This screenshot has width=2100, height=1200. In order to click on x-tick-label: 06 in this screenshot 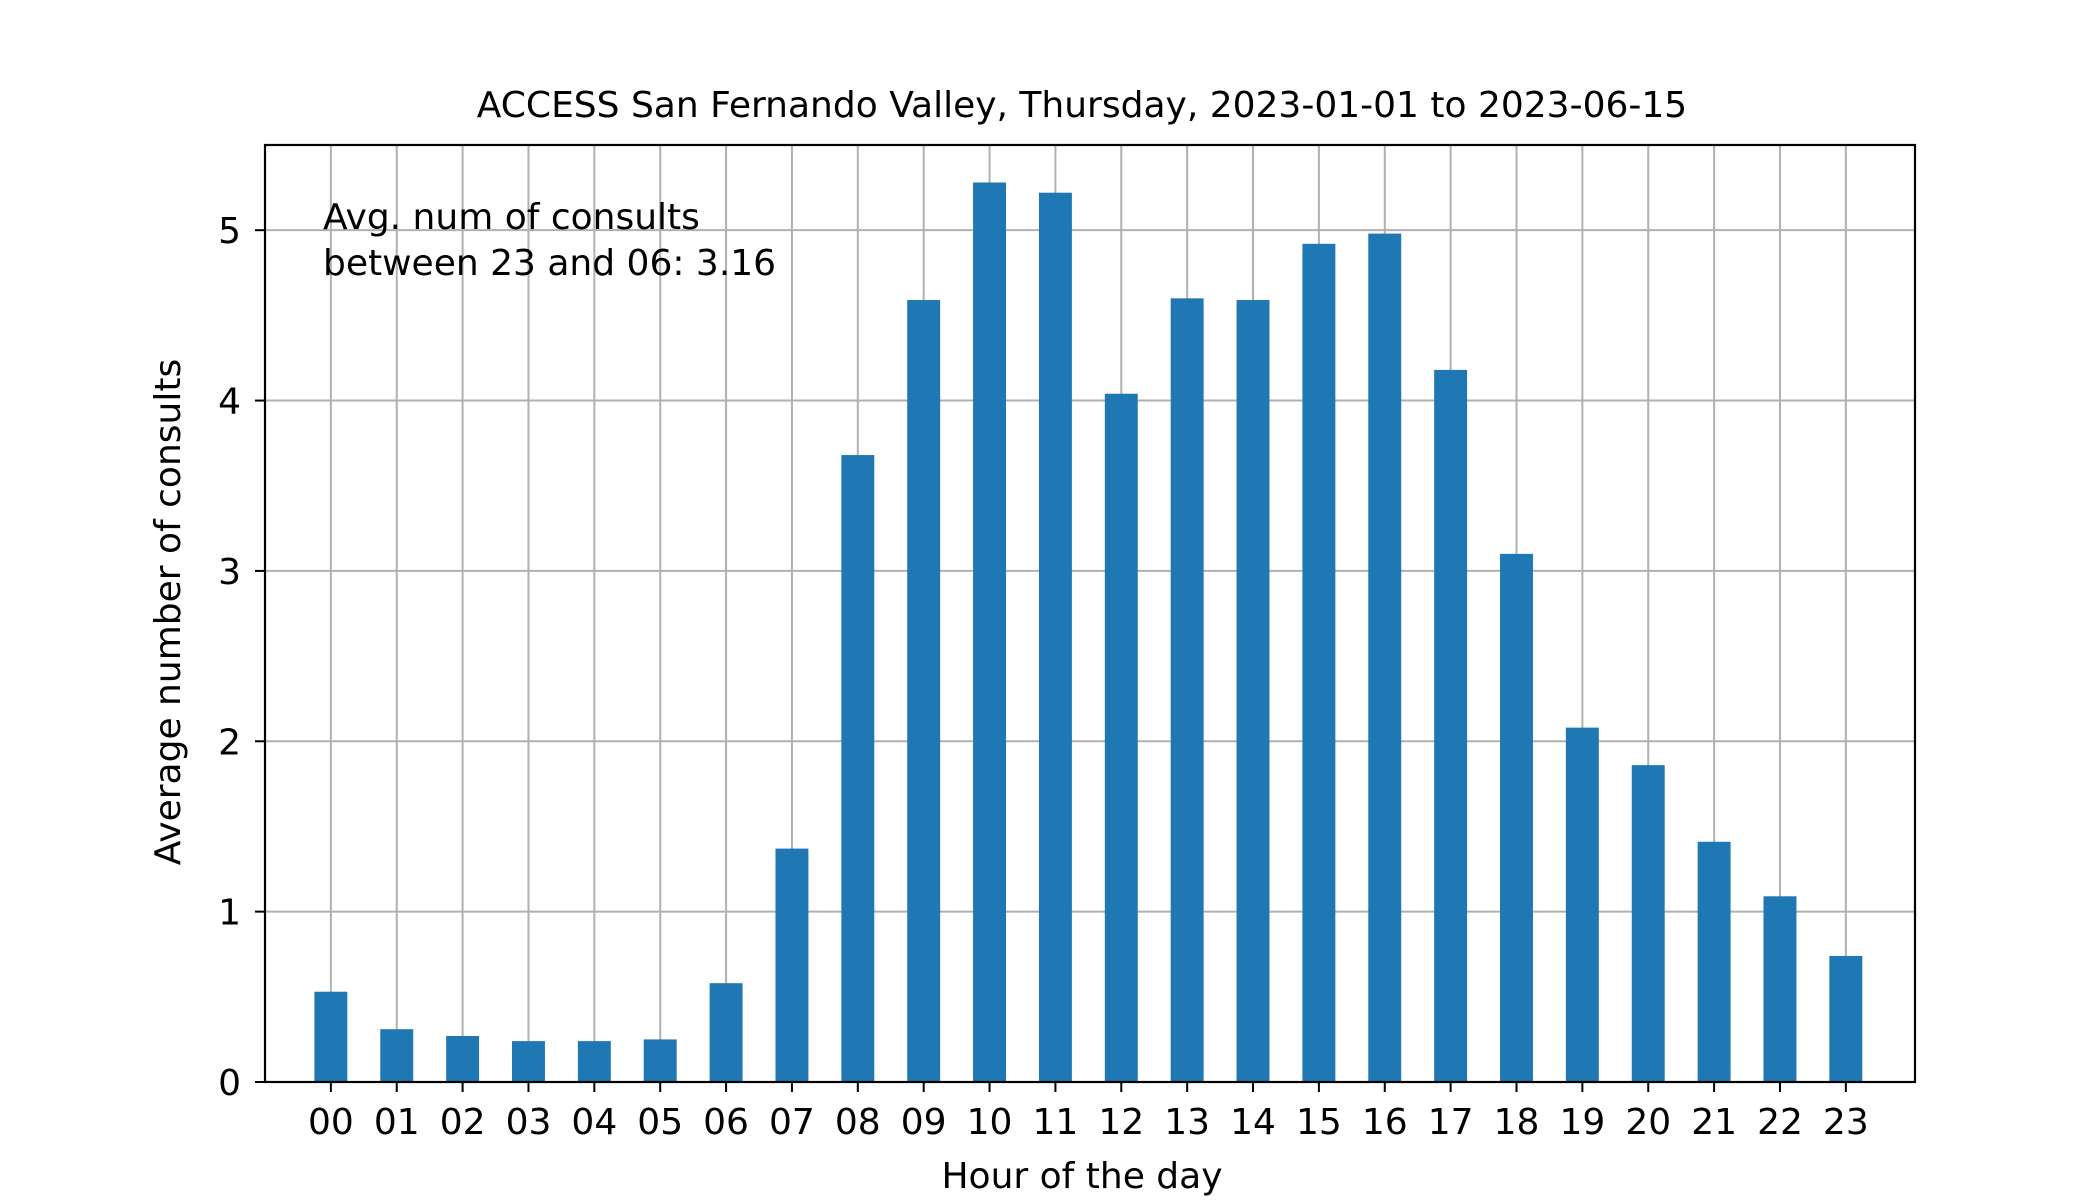, I will do `click(726, 1122)`.